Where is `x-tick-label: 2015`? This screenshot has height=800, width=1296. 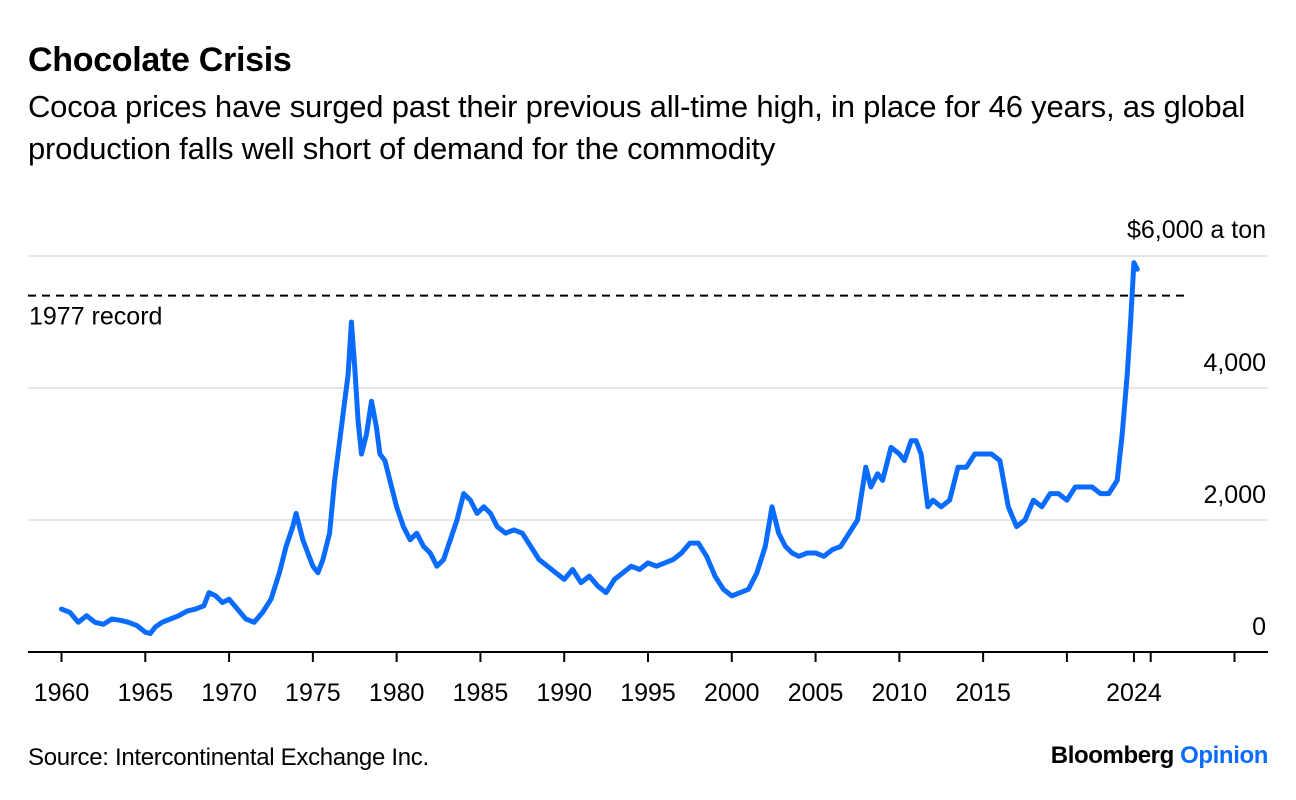
x-tick-label: 2015 is located at coordinates (983, 693).